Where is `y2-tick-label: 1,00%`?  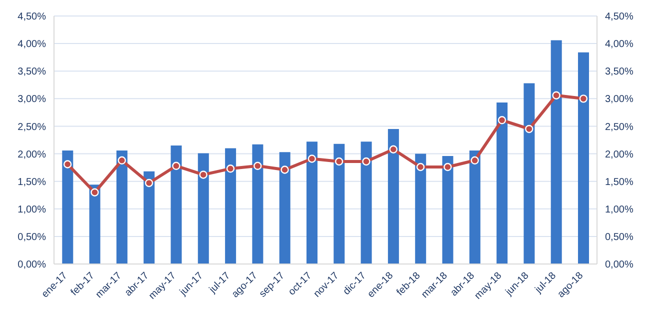
y2-tick-label: 1,00% is located at coordinates (619, 210).